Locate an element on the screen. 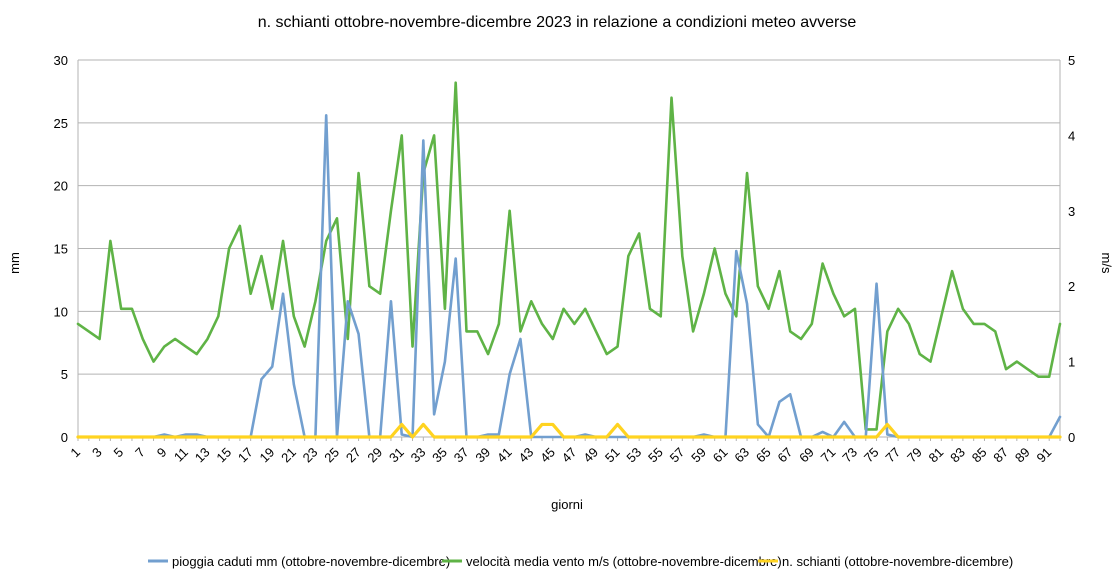  x-tick-label: 33 is located at coordinates (418, 455).